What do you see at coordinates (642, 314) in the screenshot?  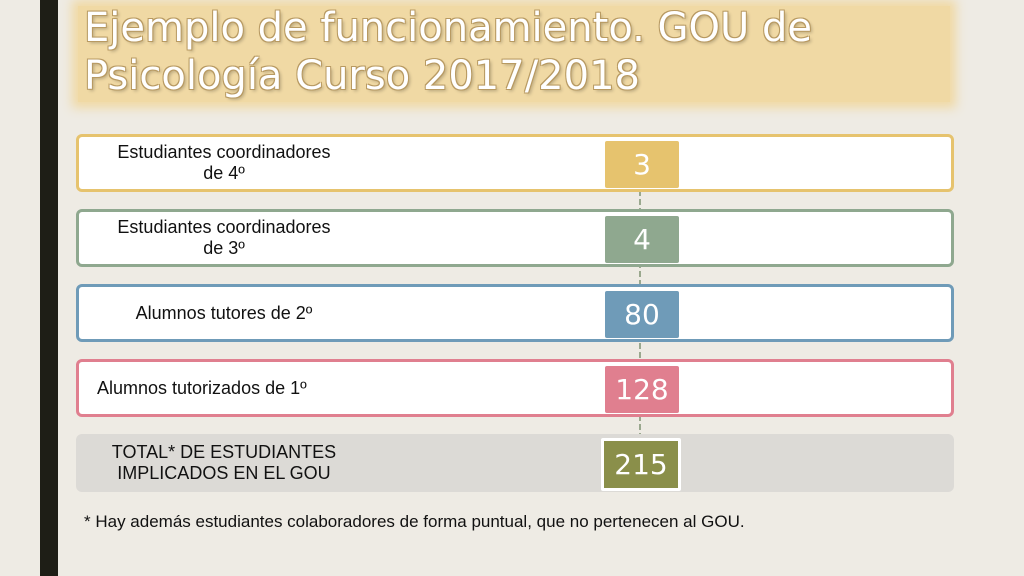 I see `value-box: 80` at bounding box center [642, 314].